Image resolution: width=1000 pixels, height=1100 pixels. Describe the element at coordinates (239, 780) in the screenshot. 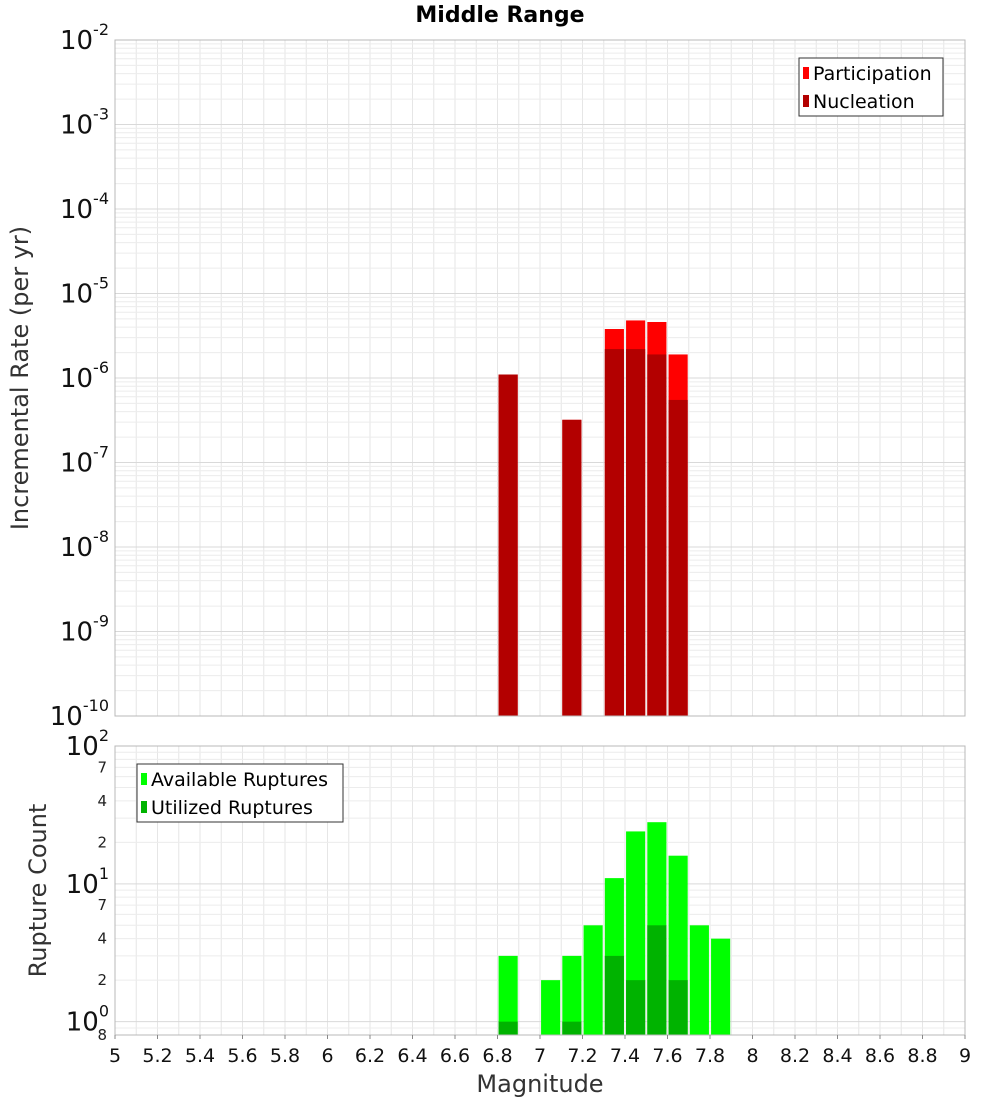

I see `legend-label: Available Ruptures` at that location.